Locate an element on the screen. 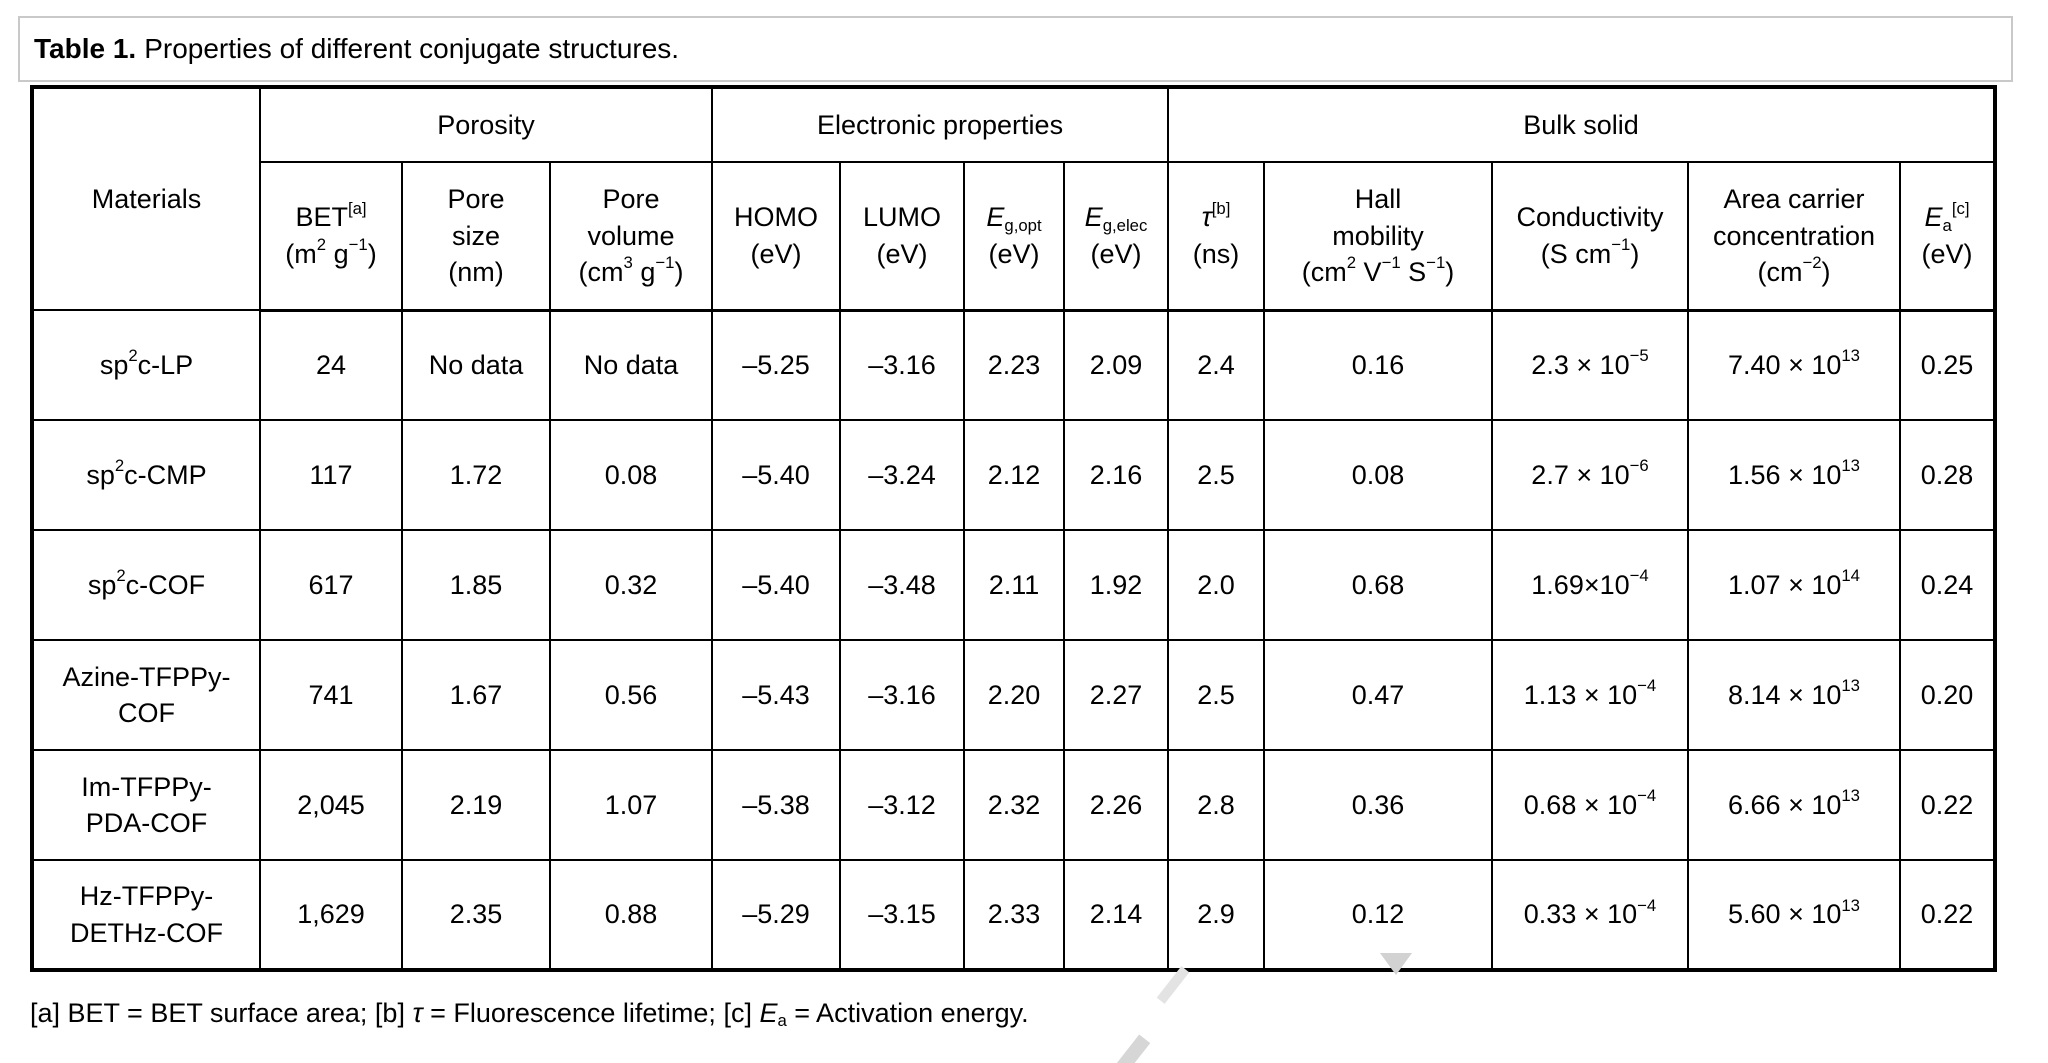  cell-material: sp2c-COF is located at coordinates (146, 585).